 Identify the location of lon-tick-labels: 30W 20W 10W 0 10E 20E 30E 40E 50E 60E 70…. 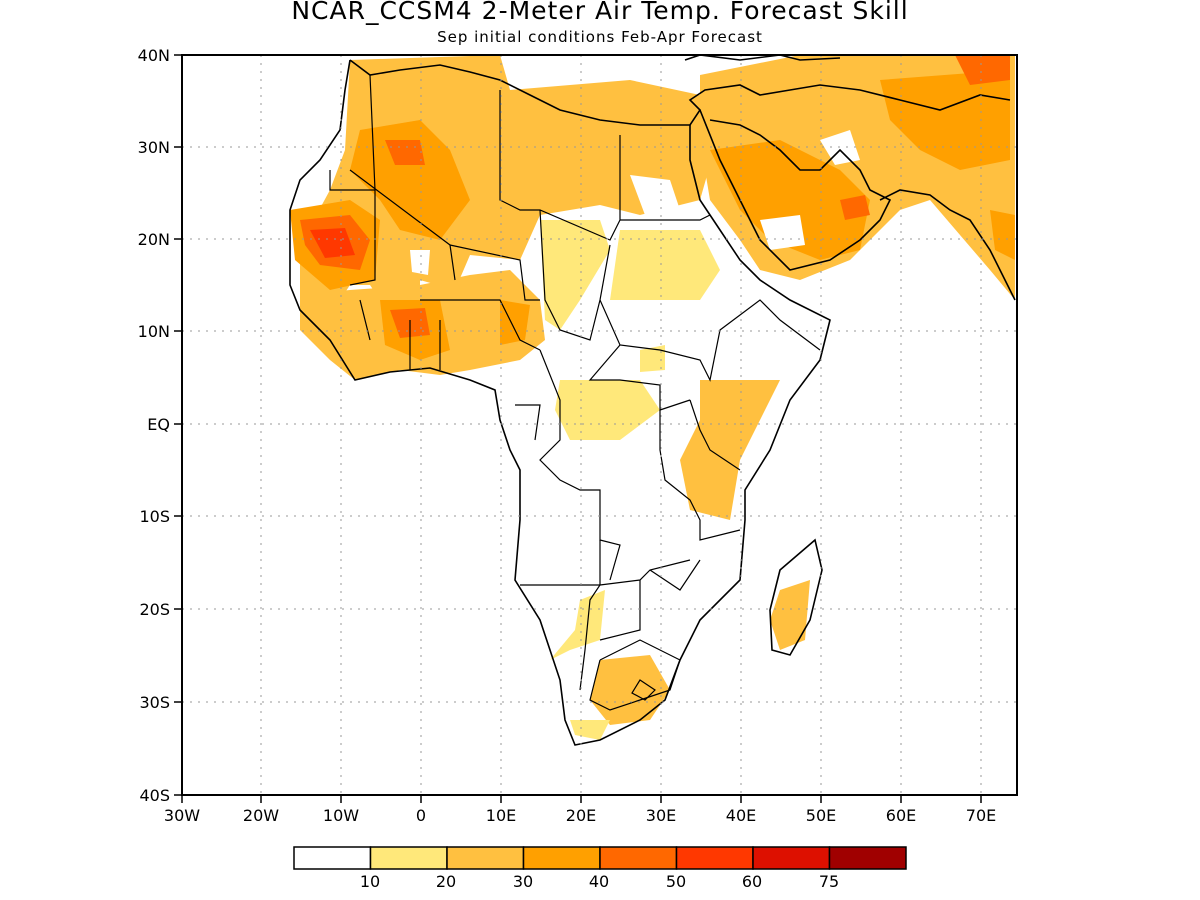
(580, 815).